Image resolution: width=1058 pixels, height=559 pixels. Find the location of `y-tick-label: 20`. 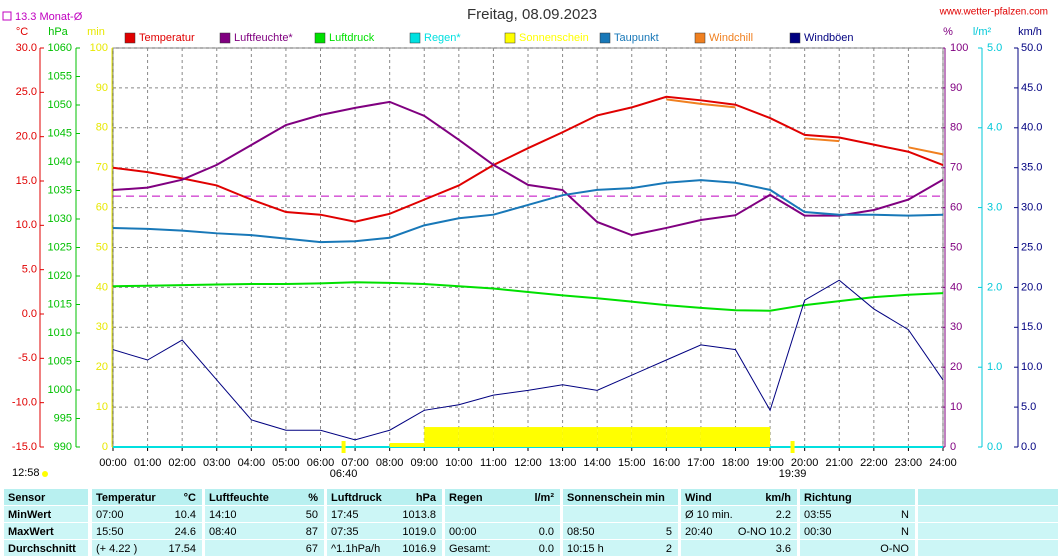

y-tick-label: 20 is located at coordinates (102, 367).